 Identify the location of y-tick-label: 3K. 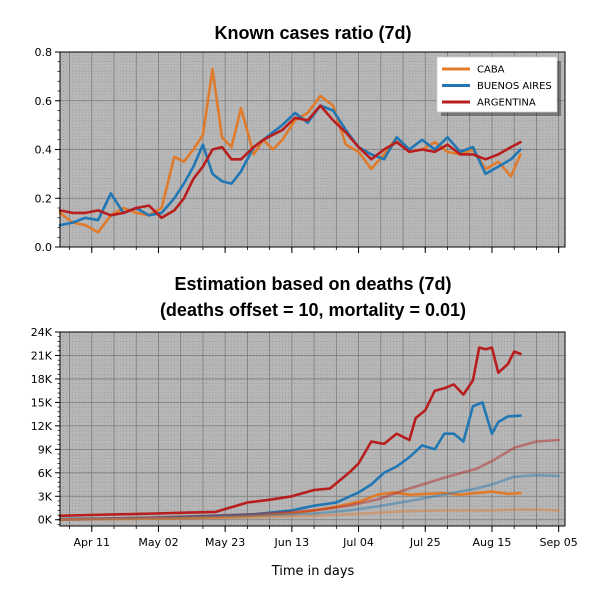
(45, 496).